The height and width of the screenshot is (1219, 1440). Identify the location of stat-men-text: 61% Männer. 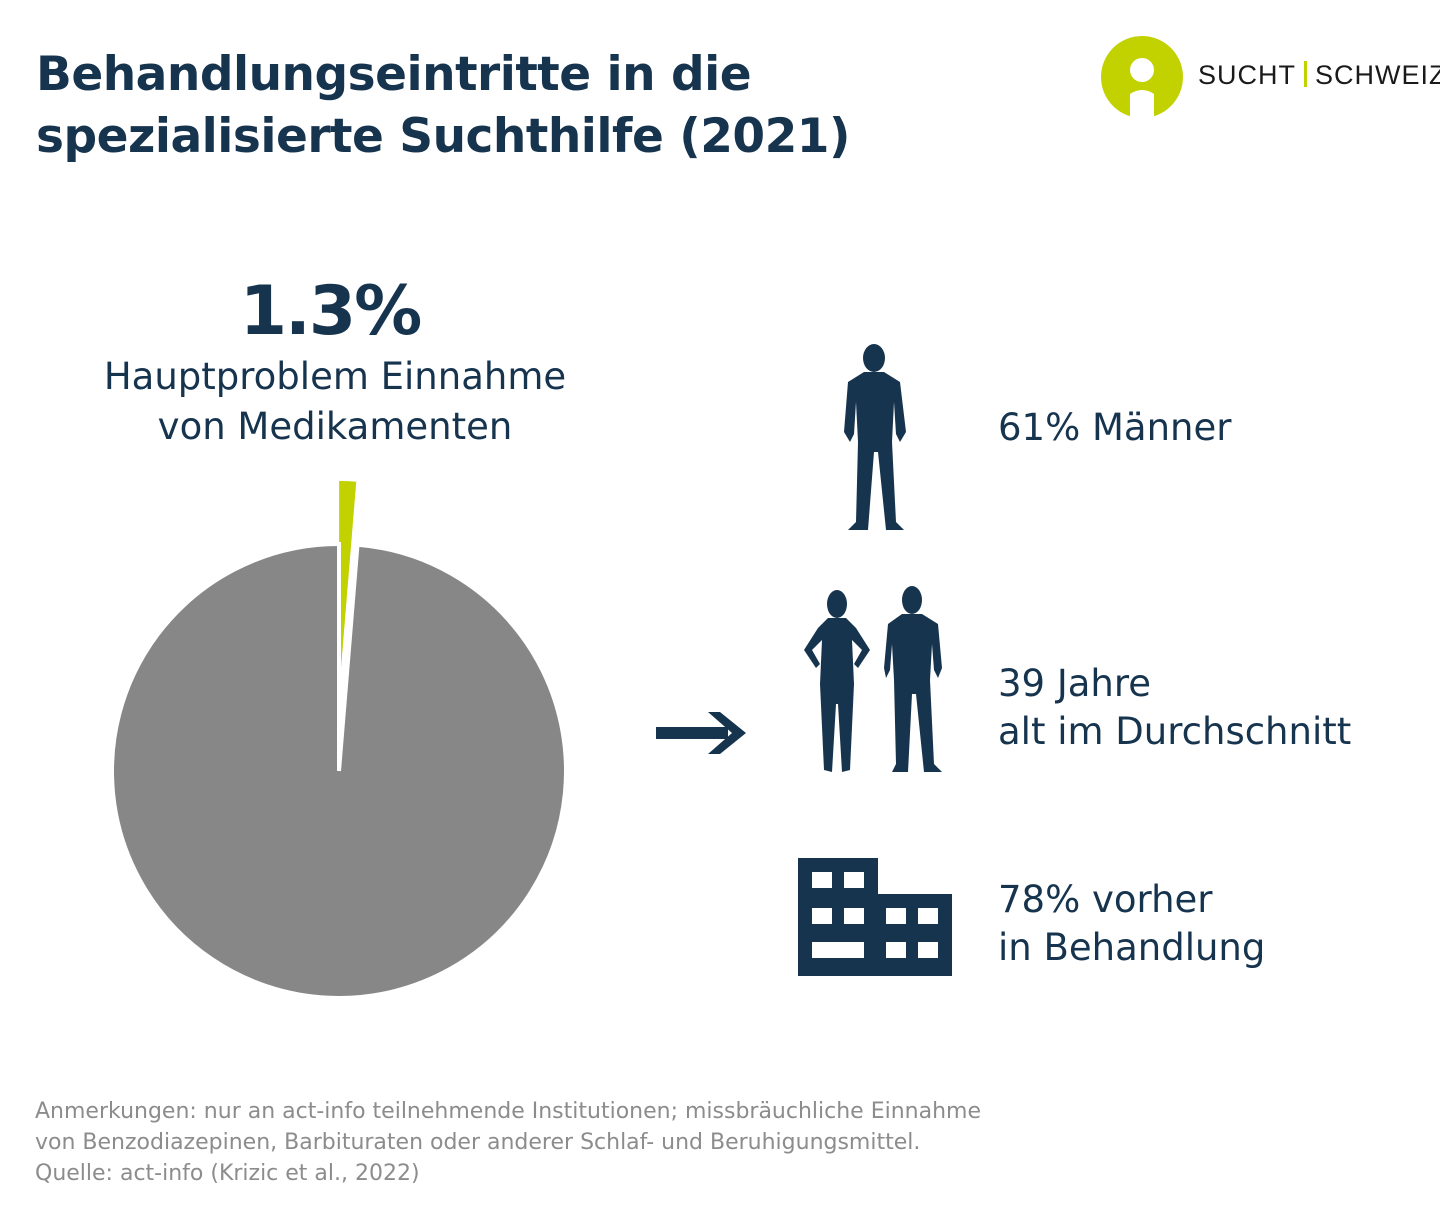
(1115, 427).